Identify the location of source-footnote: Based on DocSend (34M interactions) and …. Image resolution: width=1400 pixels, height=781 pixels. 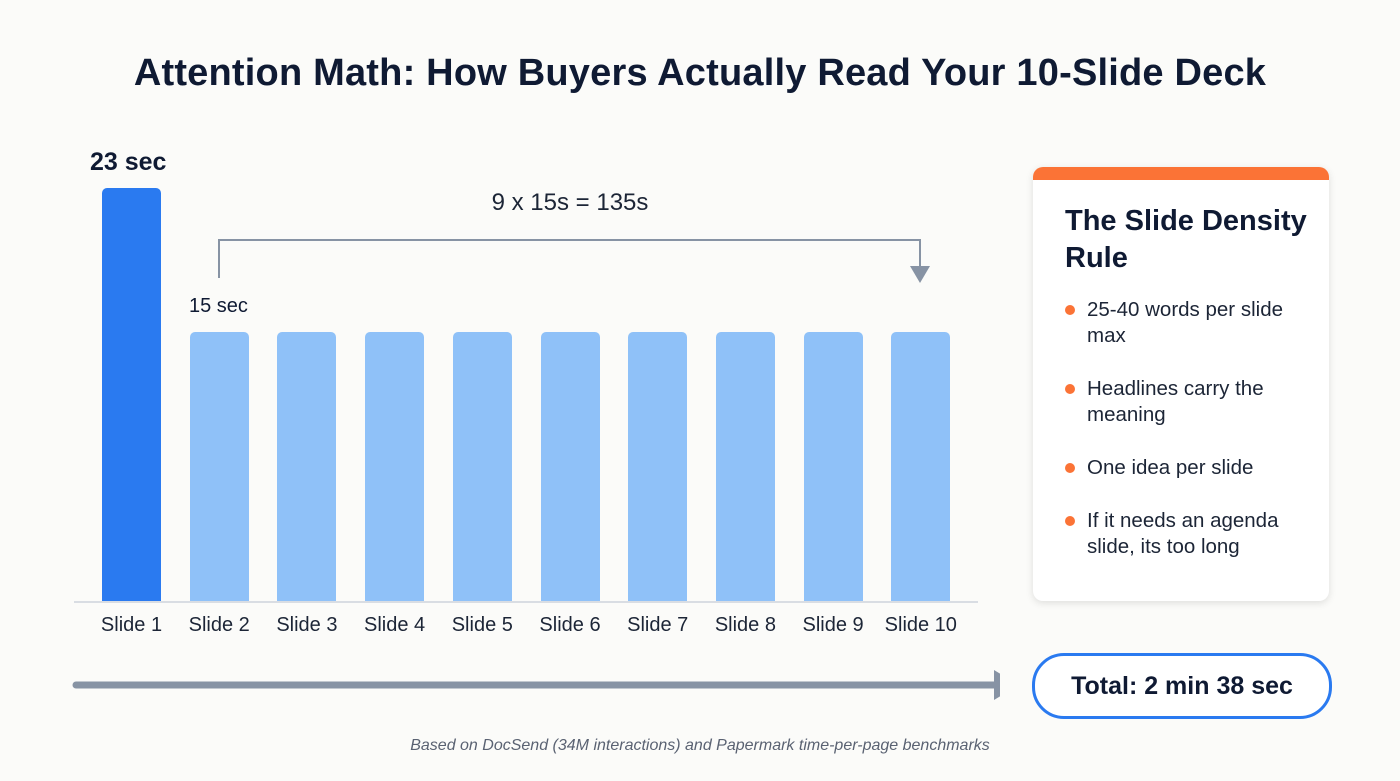
(700, 745).